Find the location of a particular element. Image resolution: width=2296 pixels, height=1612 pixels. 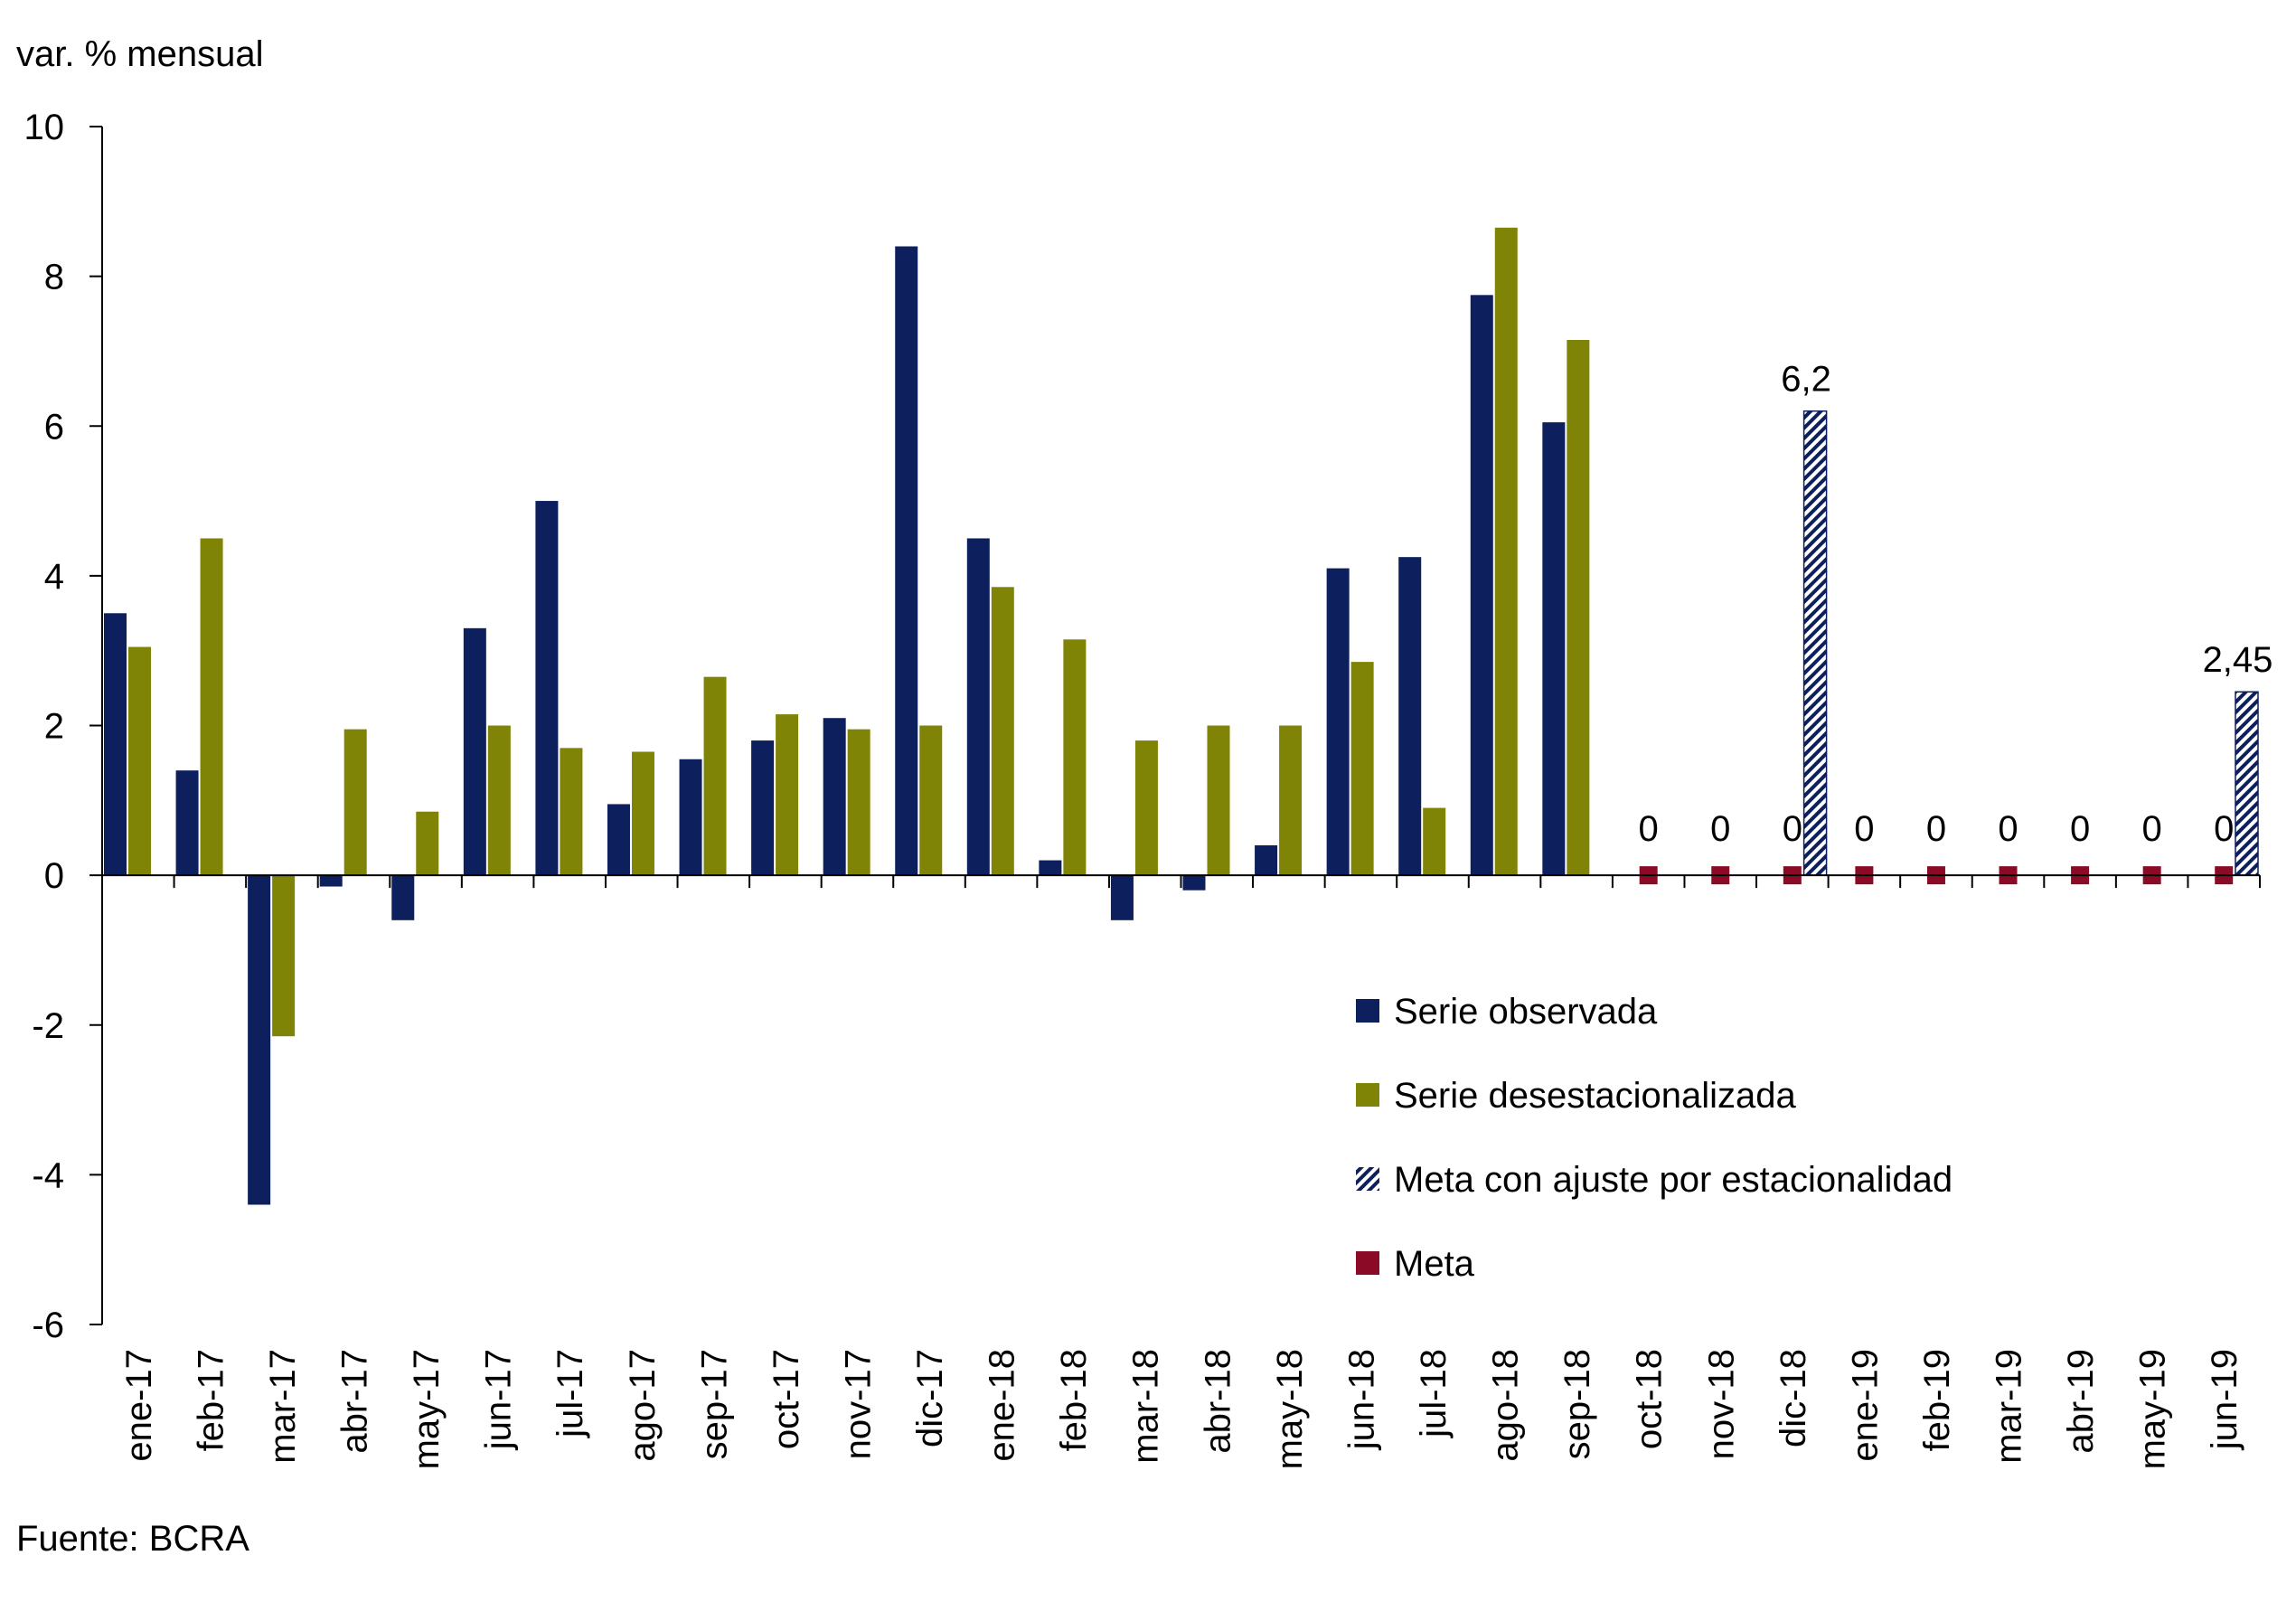

legend-label: Serie desestacionalizada is located at coordinates (1595, 1096).